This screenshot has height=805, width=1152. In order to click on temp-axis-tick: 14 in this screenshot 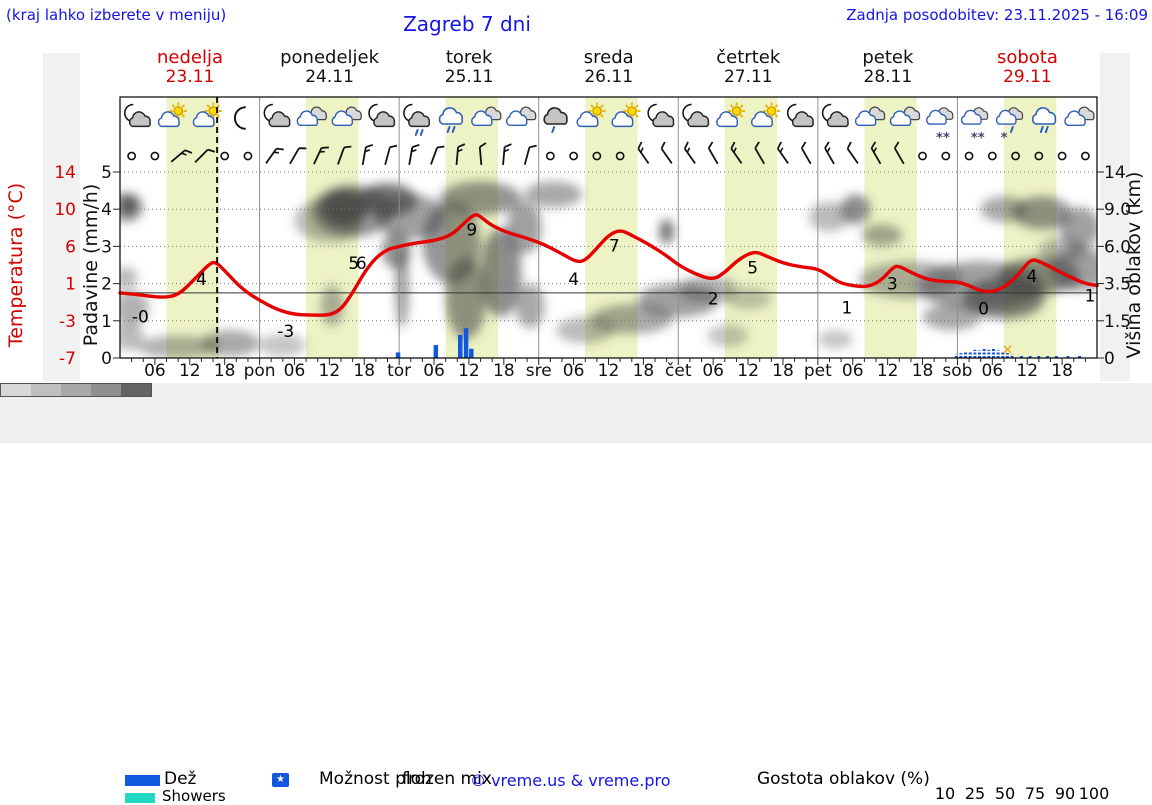, I will do `click(65, 173)`.